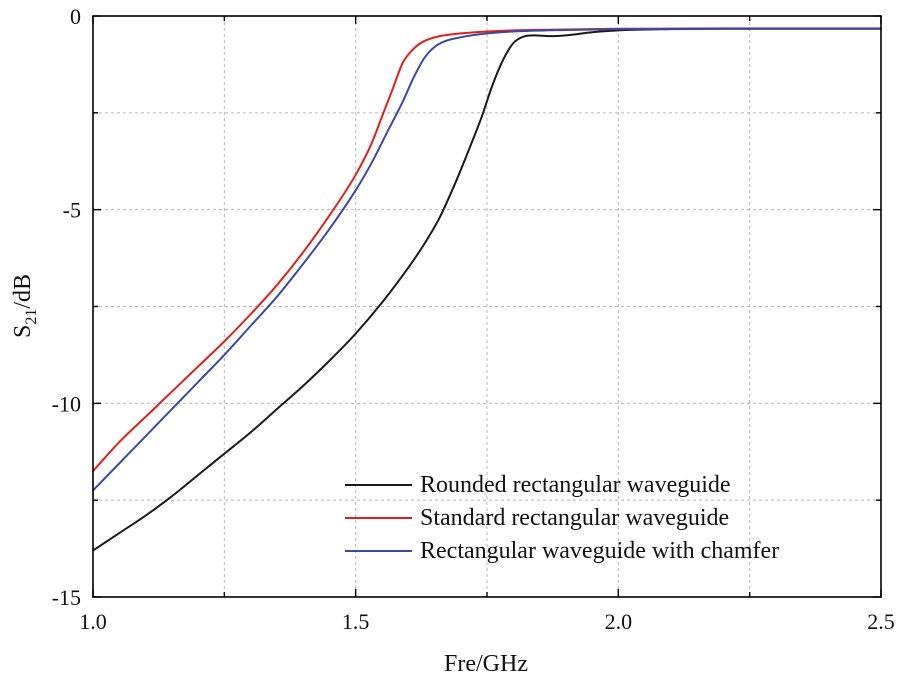 The width and height of the screenshot is (900, 681). What do you see at coordinates (486, 664) in the screenshot?
I see `x-axis-title: Fre/GHz` at bounding box center [486, 664].